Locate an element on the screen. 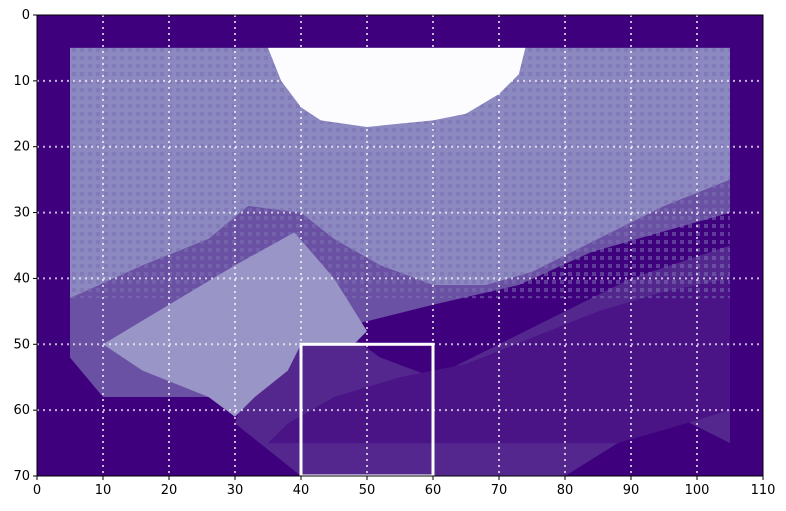 The image size is (786, 511). y-tick-label: 40 is located at coordinates (21, 278).